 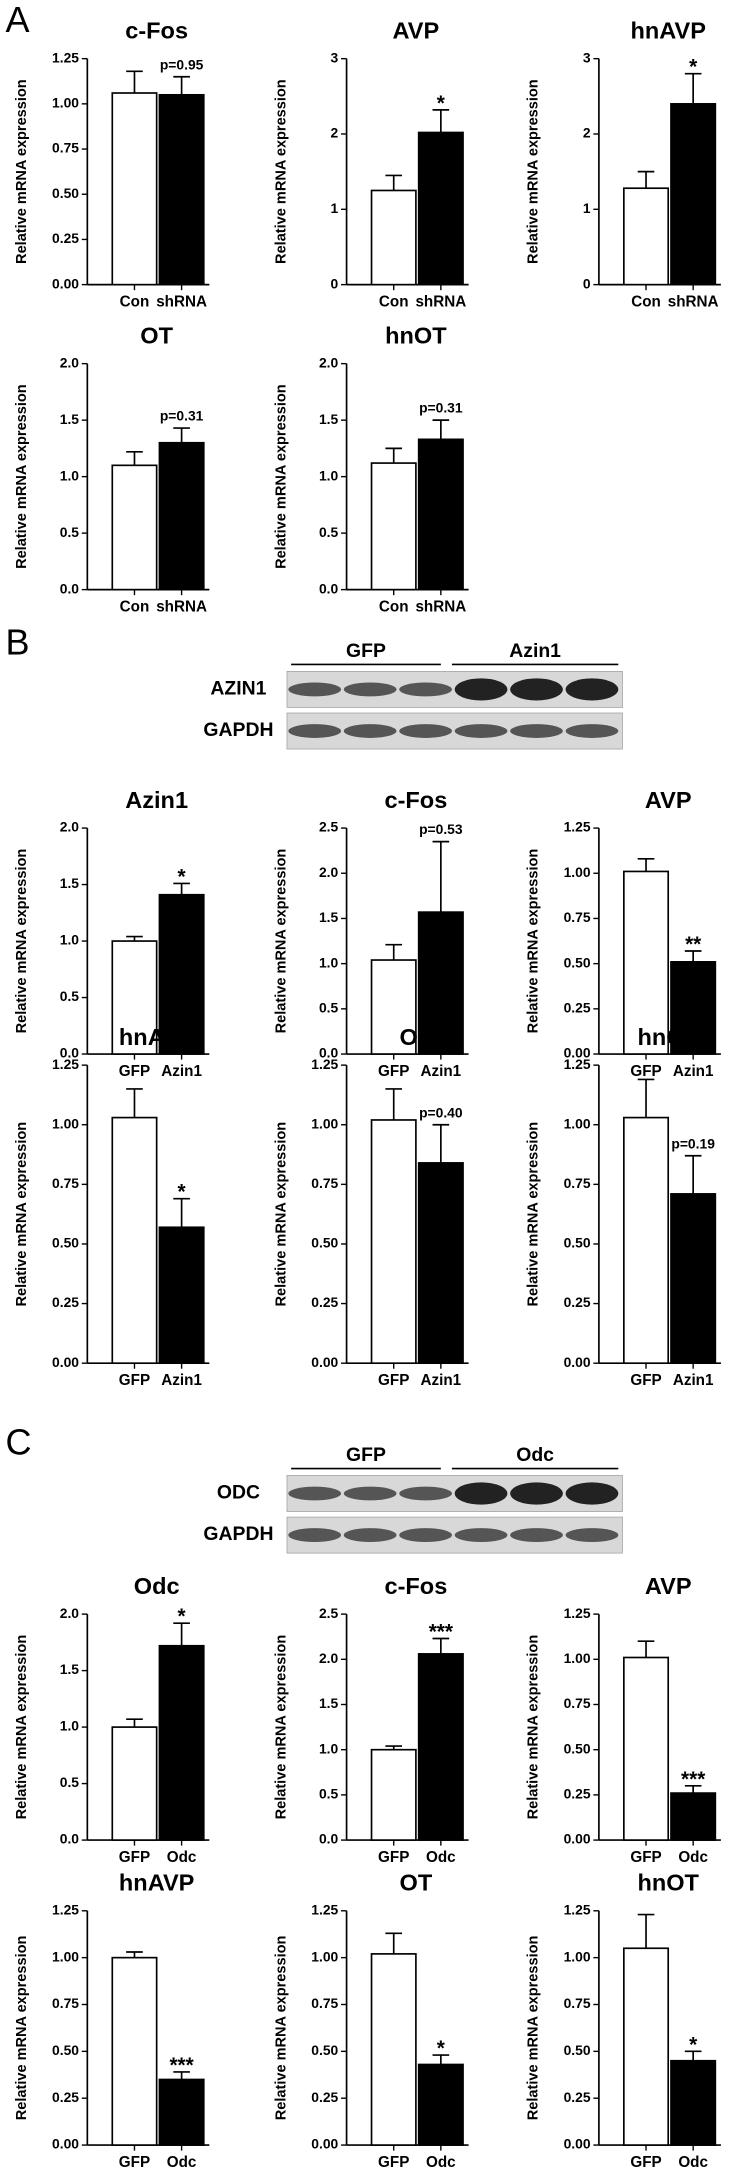 What do you see at coordinates (366, 651) in the screenshot?
I see `blot-group-label: GFP` at bounding box center [366, 651].